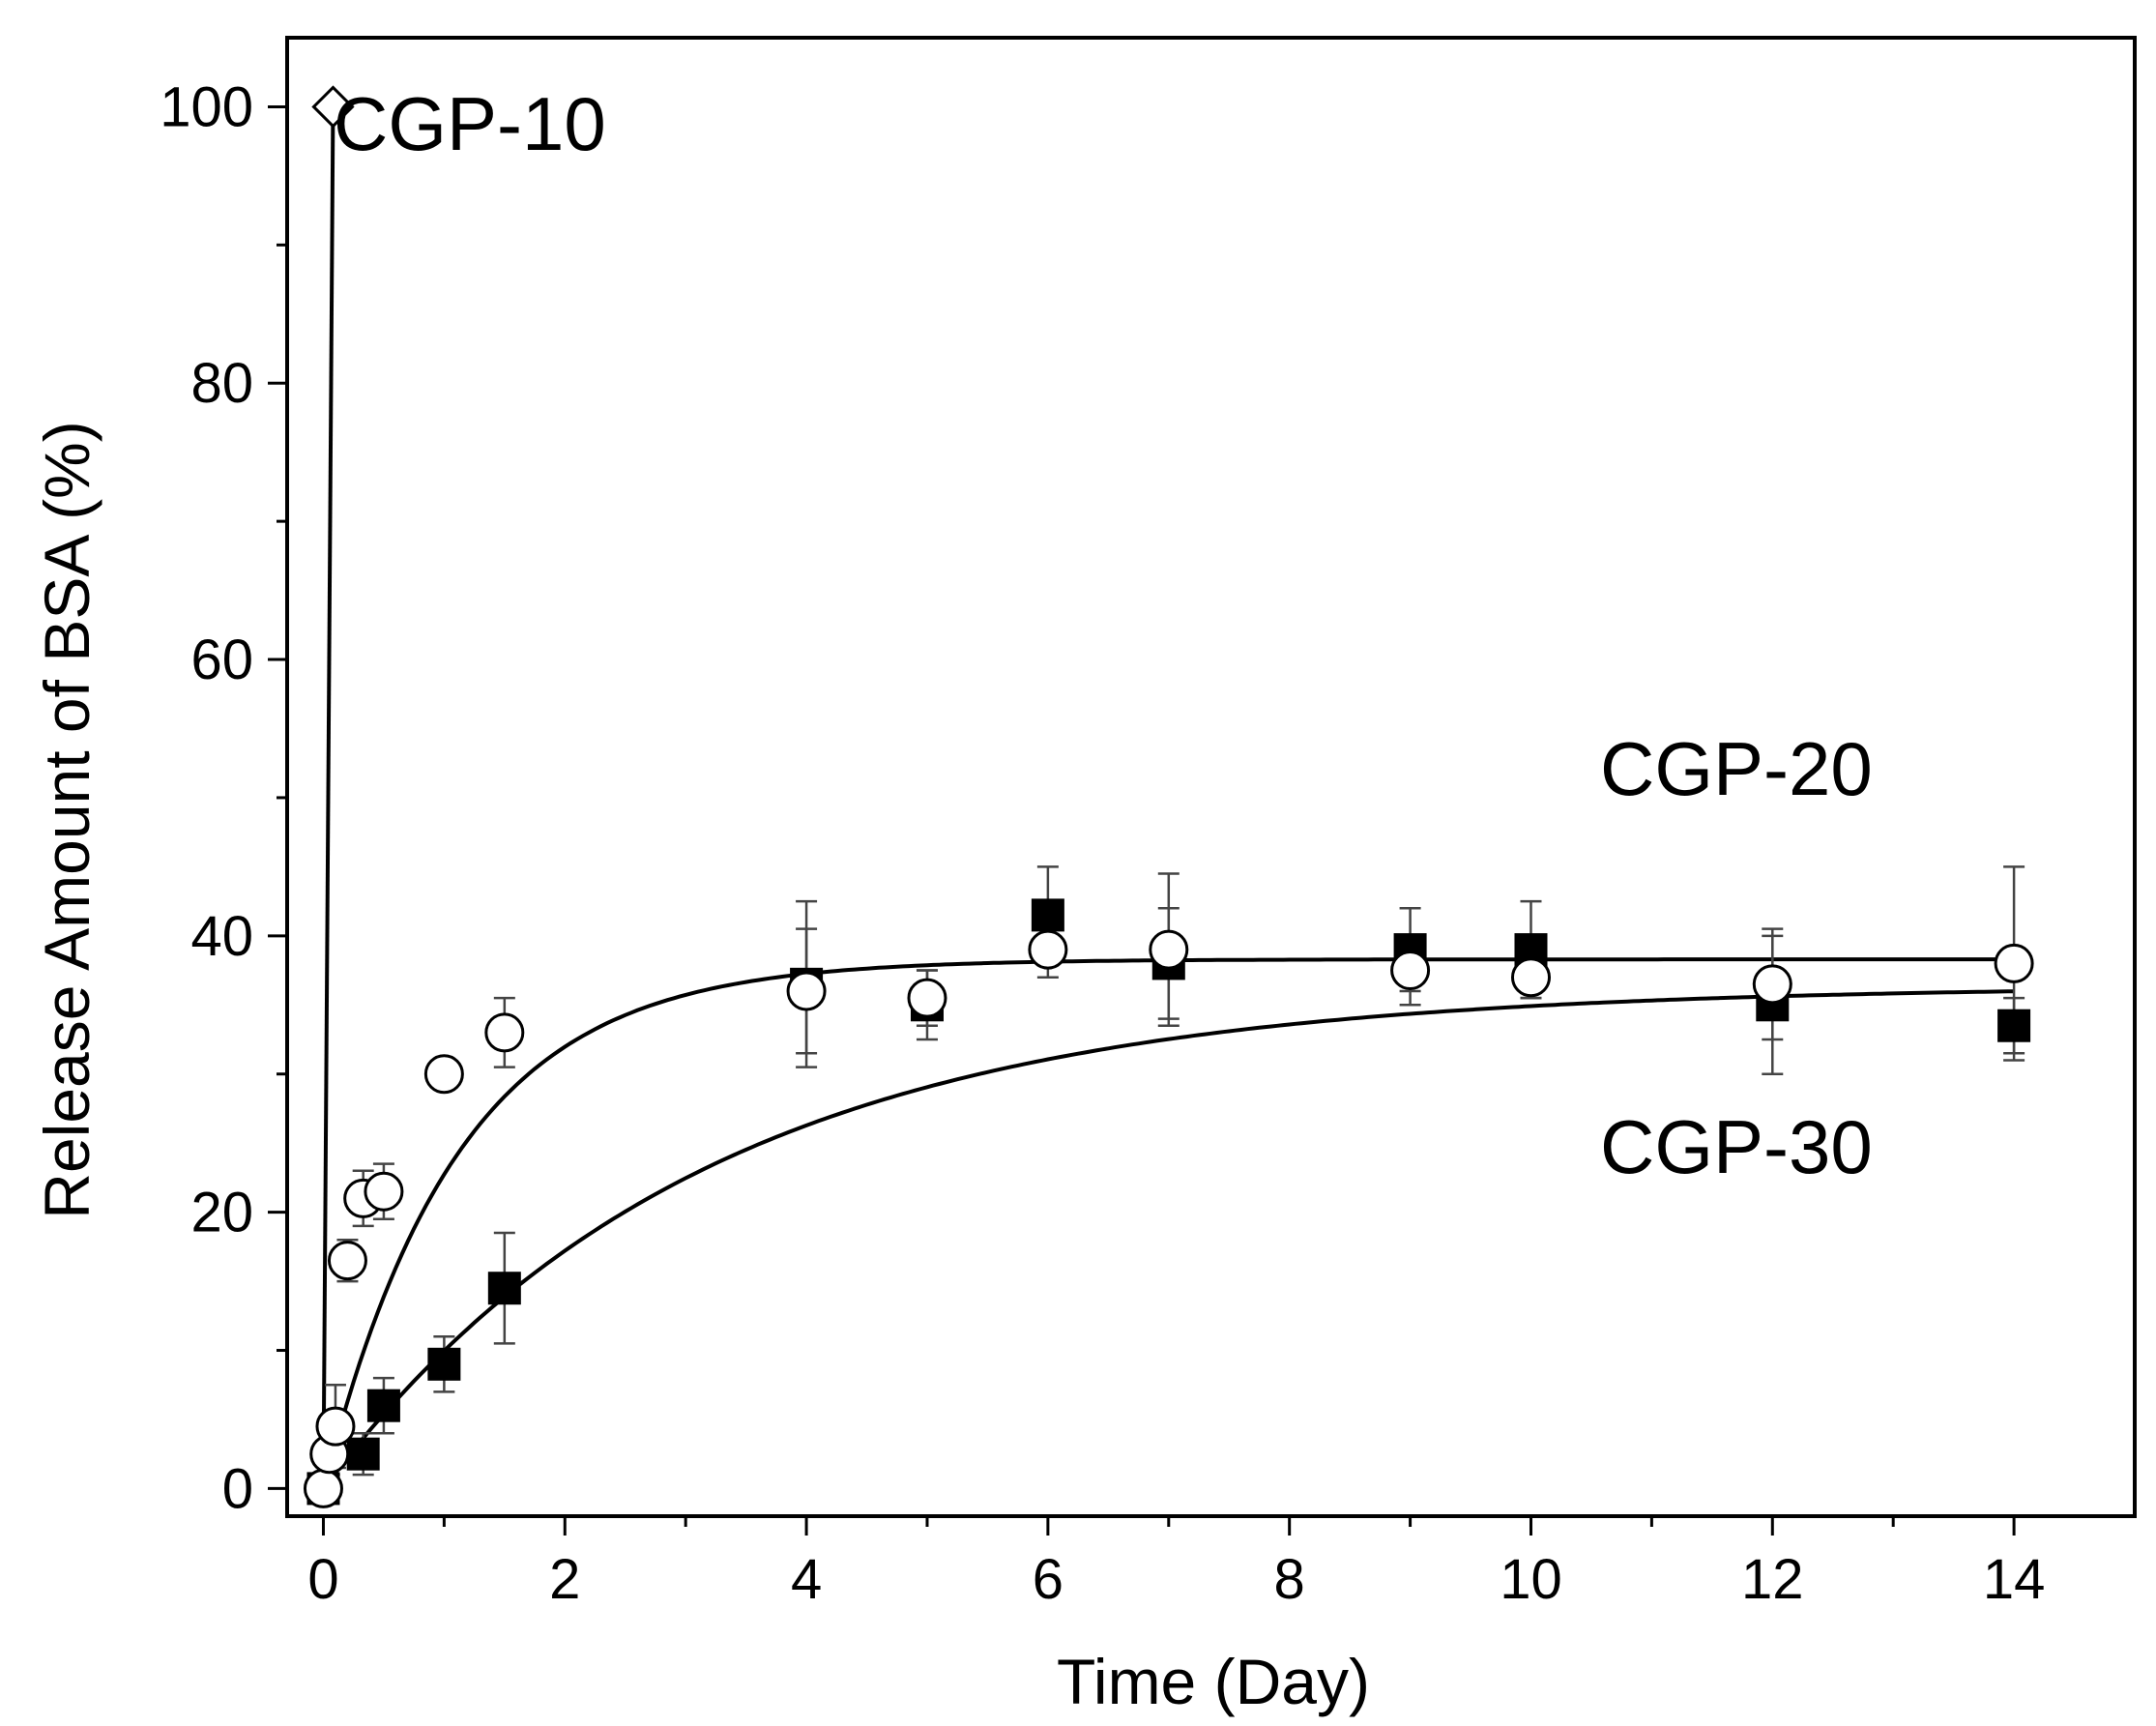 The width and height of the screenshot is (2156, 1726). Describe the element at coordinates (1736, 768) in the screenshot. I see `label-cgp-20: CGP-20` at that location.